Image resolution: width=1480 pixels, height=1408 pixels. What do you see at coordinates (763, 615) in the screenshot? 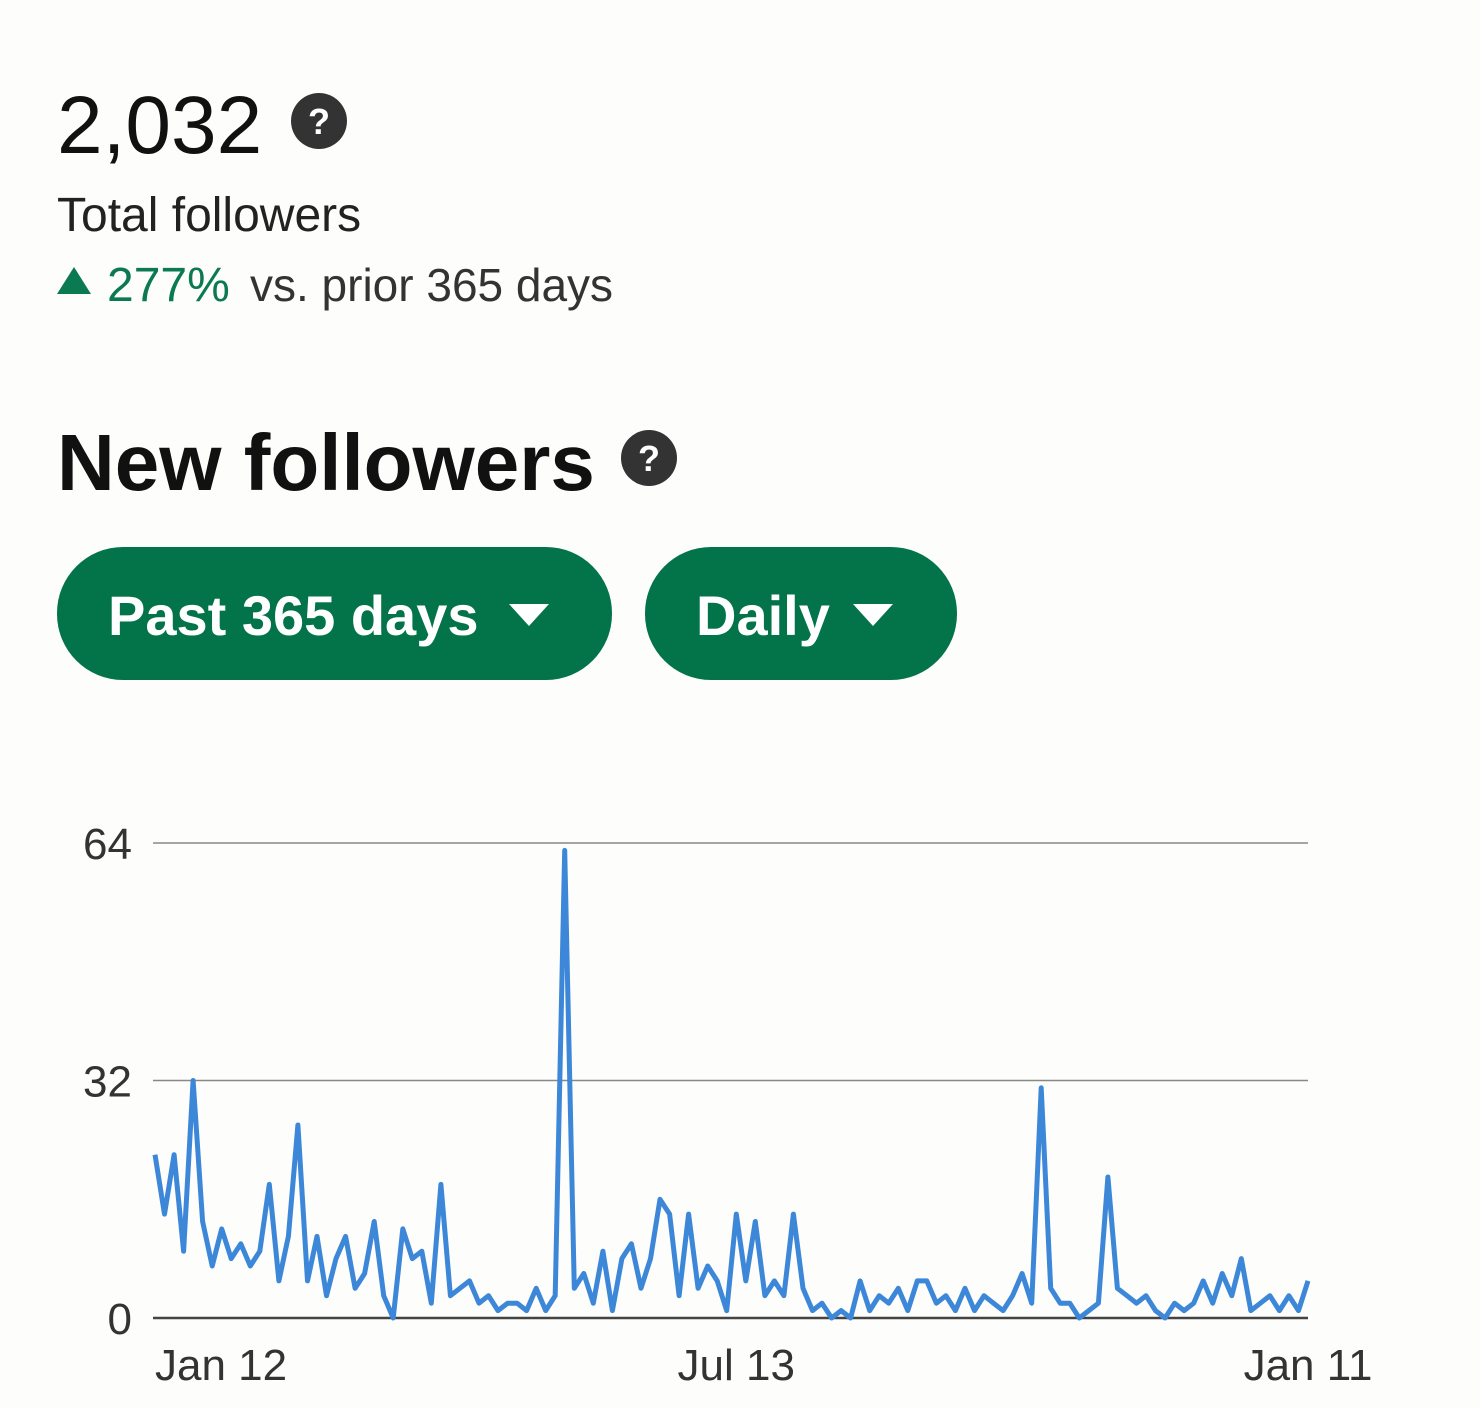
I see `dropdown-label: Daily` at bounding box center [763, 615].